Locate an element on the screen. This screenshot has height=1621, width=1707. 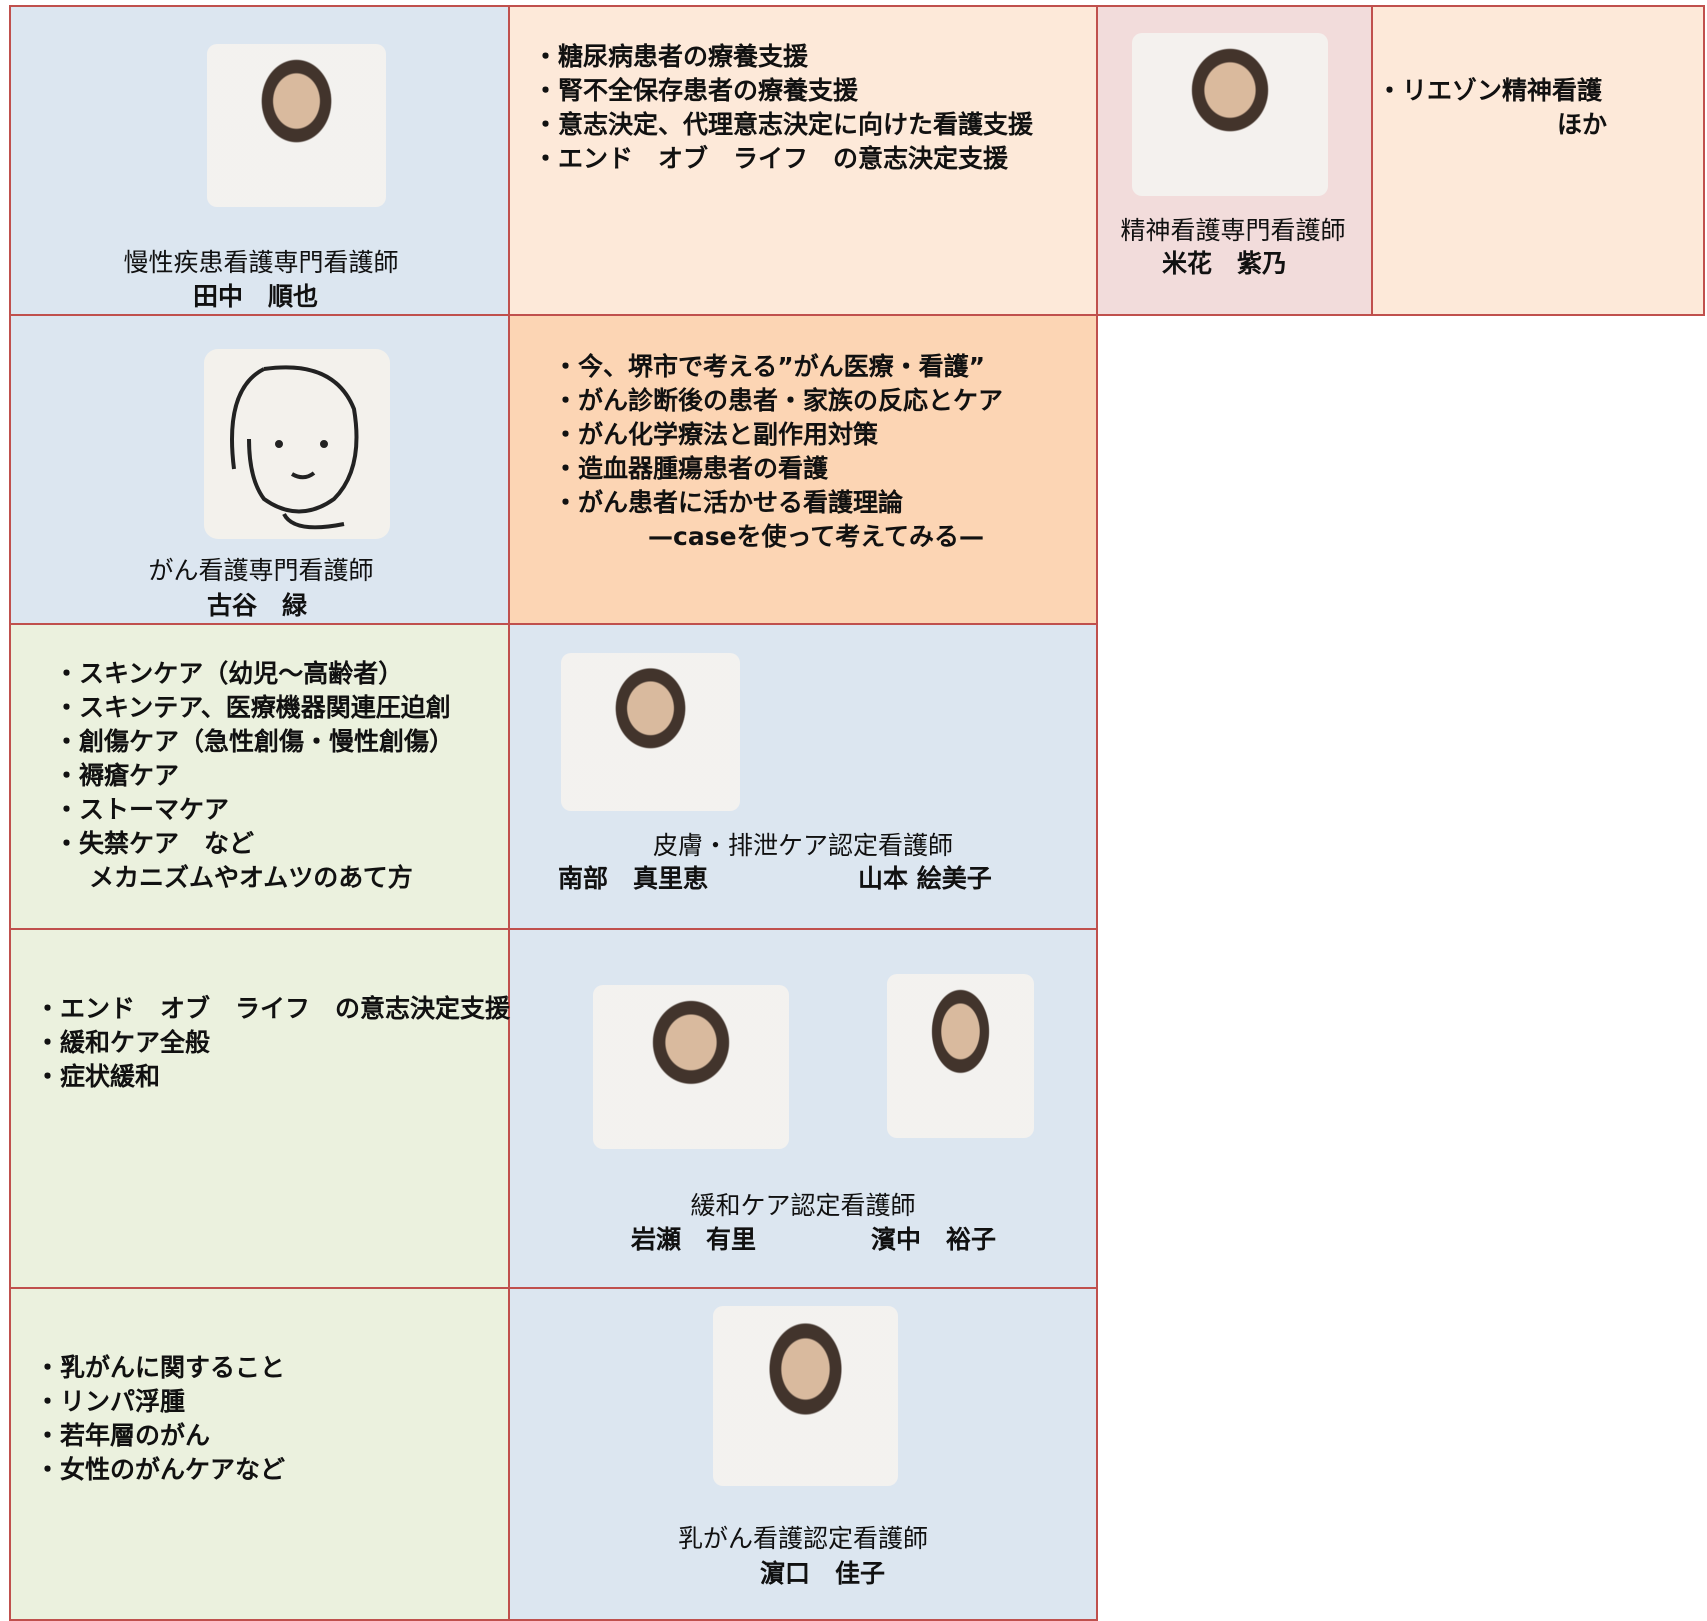
topic: ・がん化学療法と副作用対策 is located at coordinates (716, 434).